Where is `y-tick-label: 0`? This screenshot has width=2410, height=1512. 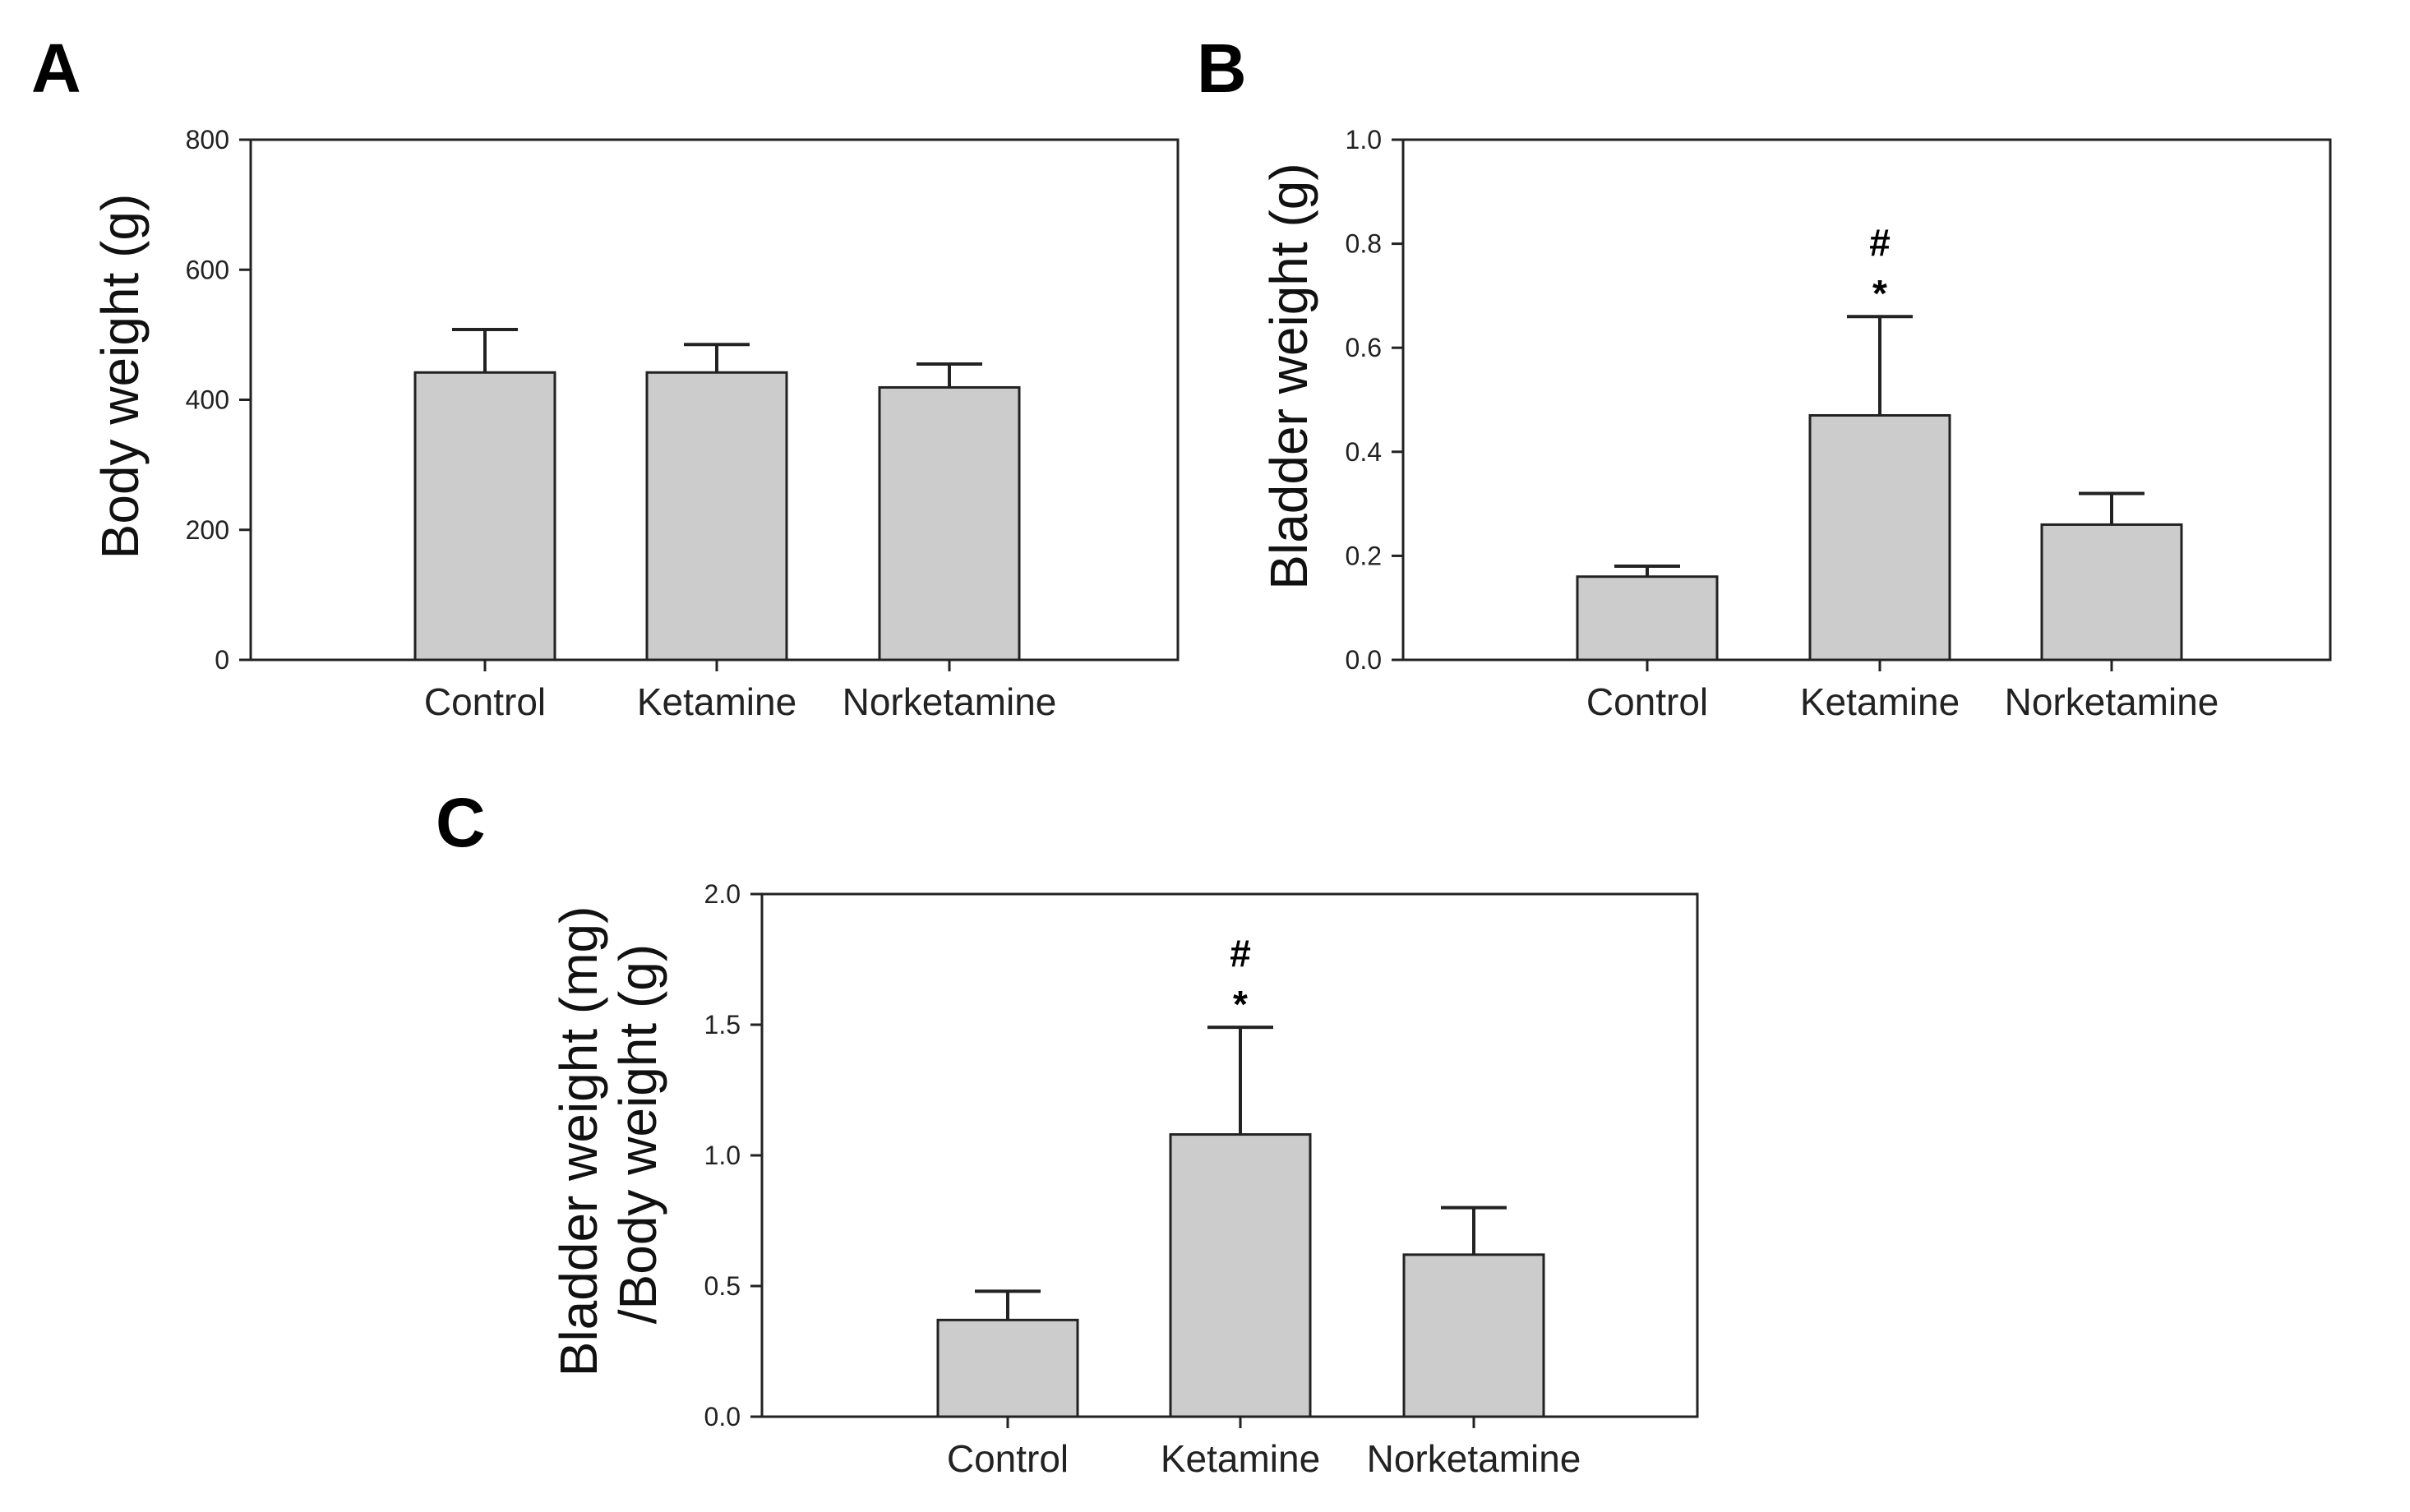 y-tick-label: 0 is located at coordinates (222, 660).